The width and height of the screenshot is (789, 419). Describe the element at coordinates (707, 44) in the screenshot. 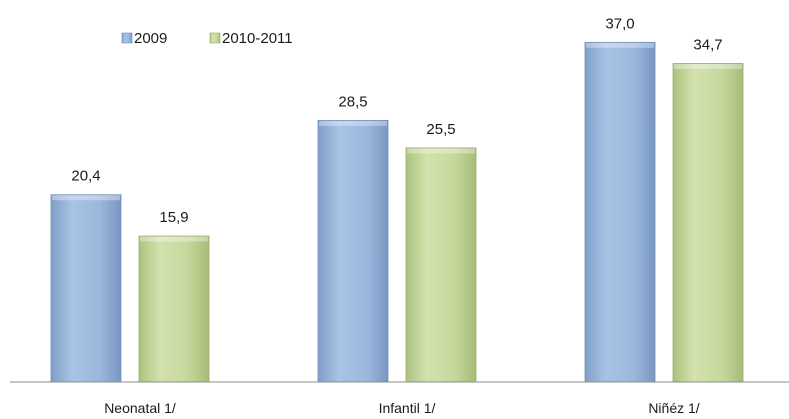

I see `data-label: 34,7` at that location.